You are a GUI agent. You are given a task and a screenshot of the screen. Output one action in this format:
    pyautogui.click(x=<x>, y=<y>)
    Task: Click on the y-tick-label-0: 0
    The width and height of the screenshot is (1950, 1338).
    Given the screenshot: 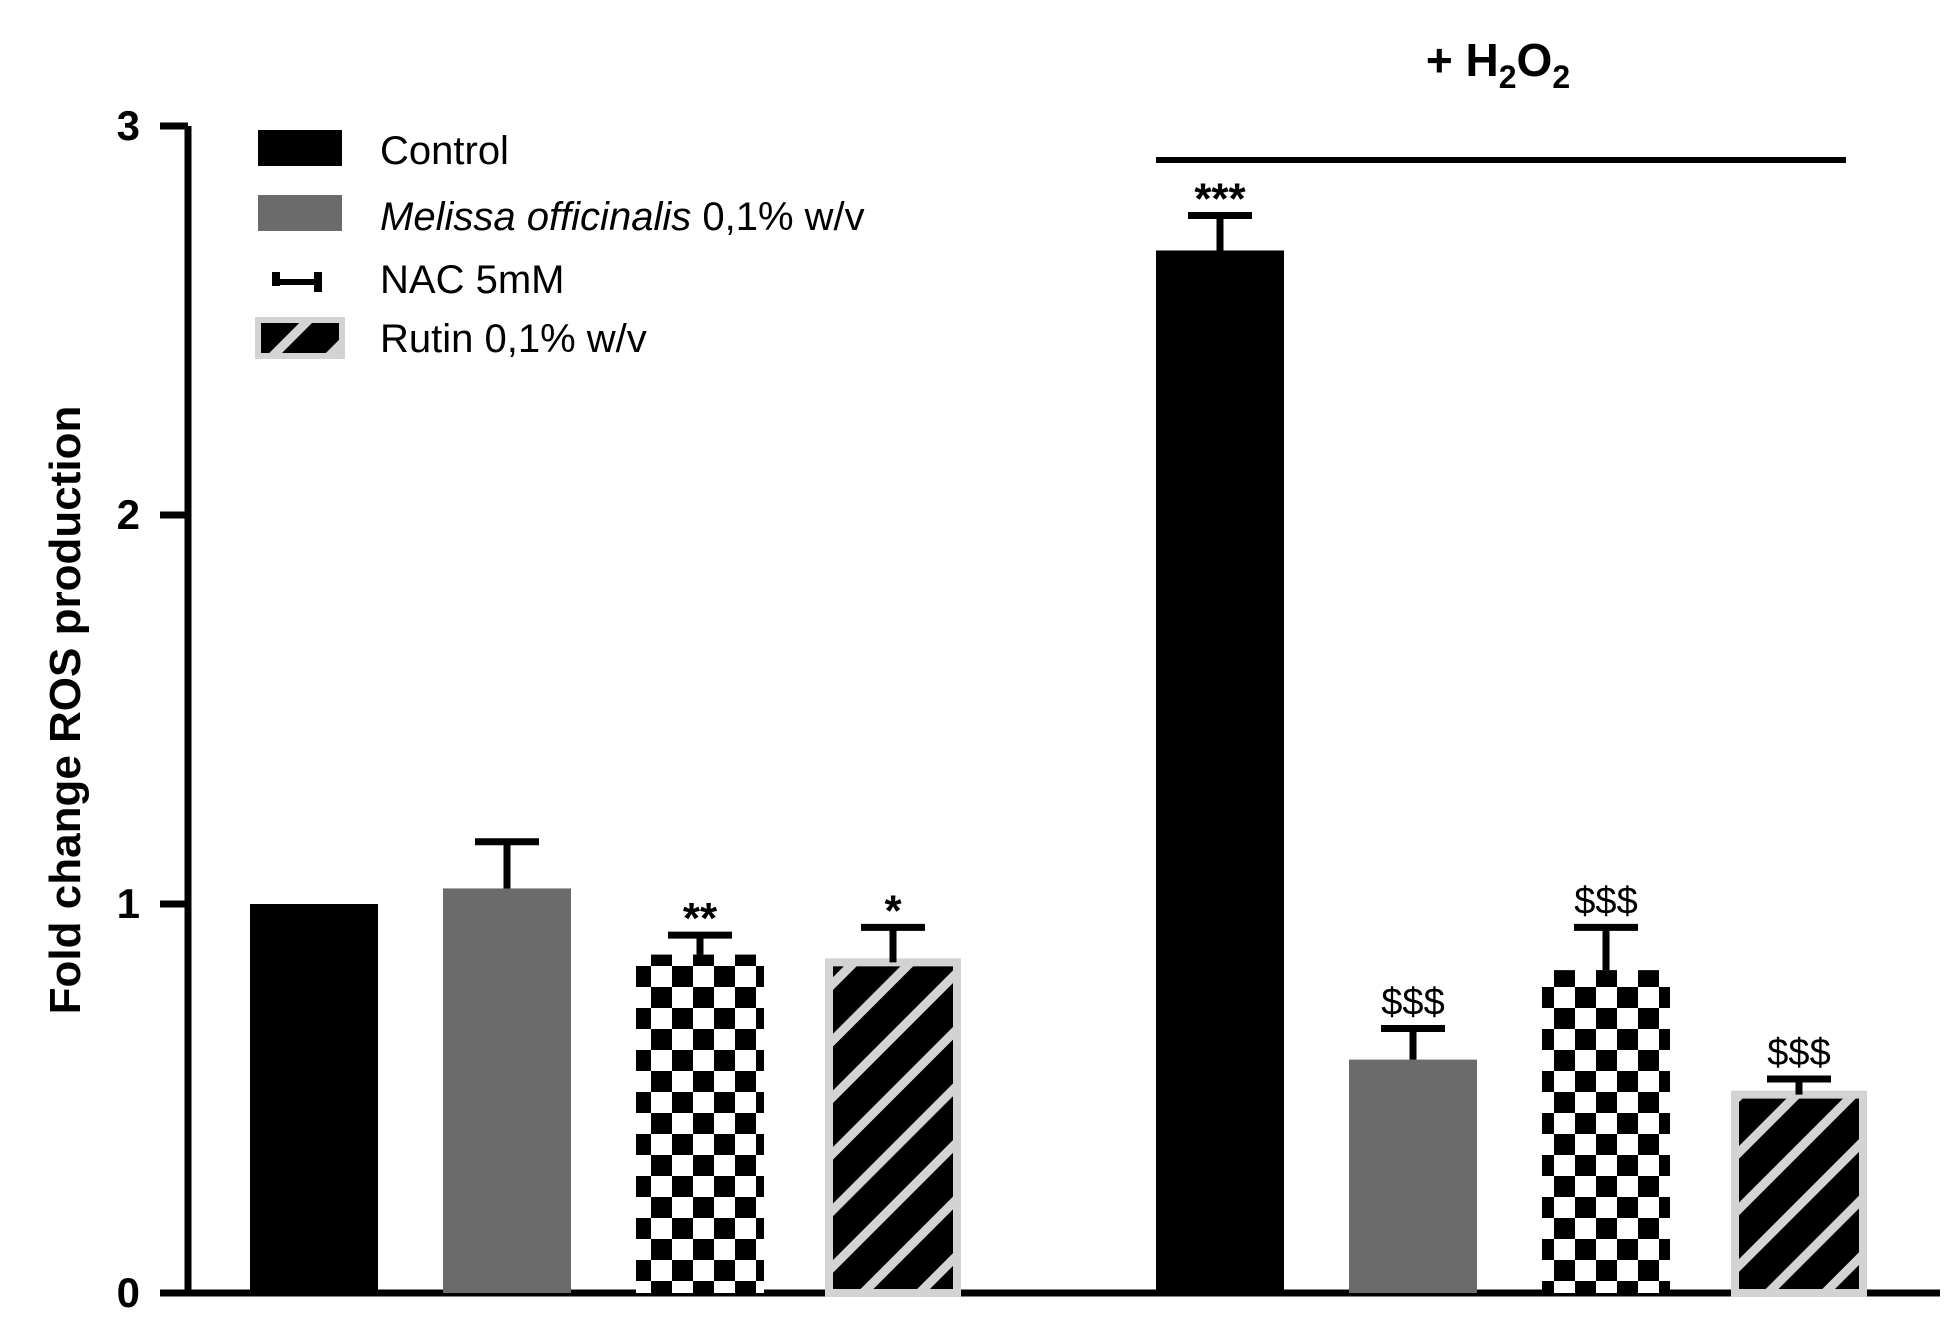 What is the action you would take?
    pyautogui.click(x=128, y=1292)
    